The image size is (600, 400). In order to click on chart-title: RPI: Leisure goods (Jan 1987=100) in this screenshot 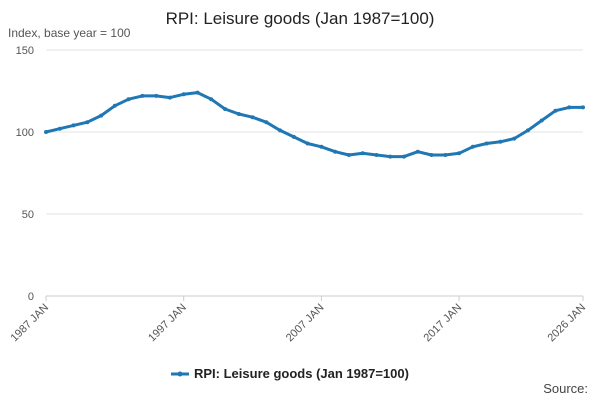, I will do `click(300, 18)`.